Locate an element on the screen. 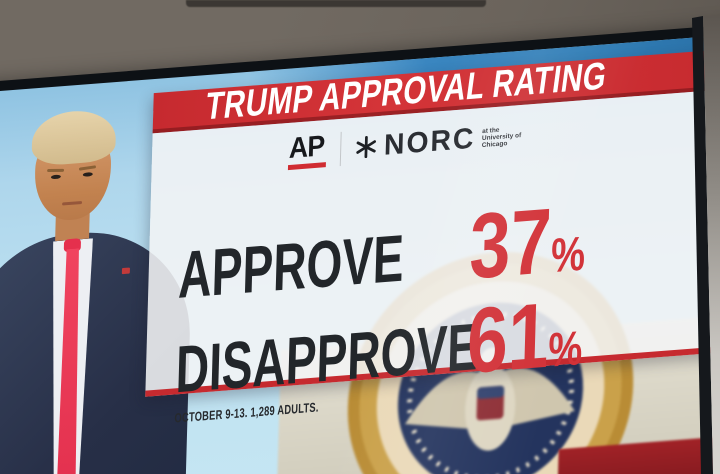  flag-pin is located at coordinates (125, 271).